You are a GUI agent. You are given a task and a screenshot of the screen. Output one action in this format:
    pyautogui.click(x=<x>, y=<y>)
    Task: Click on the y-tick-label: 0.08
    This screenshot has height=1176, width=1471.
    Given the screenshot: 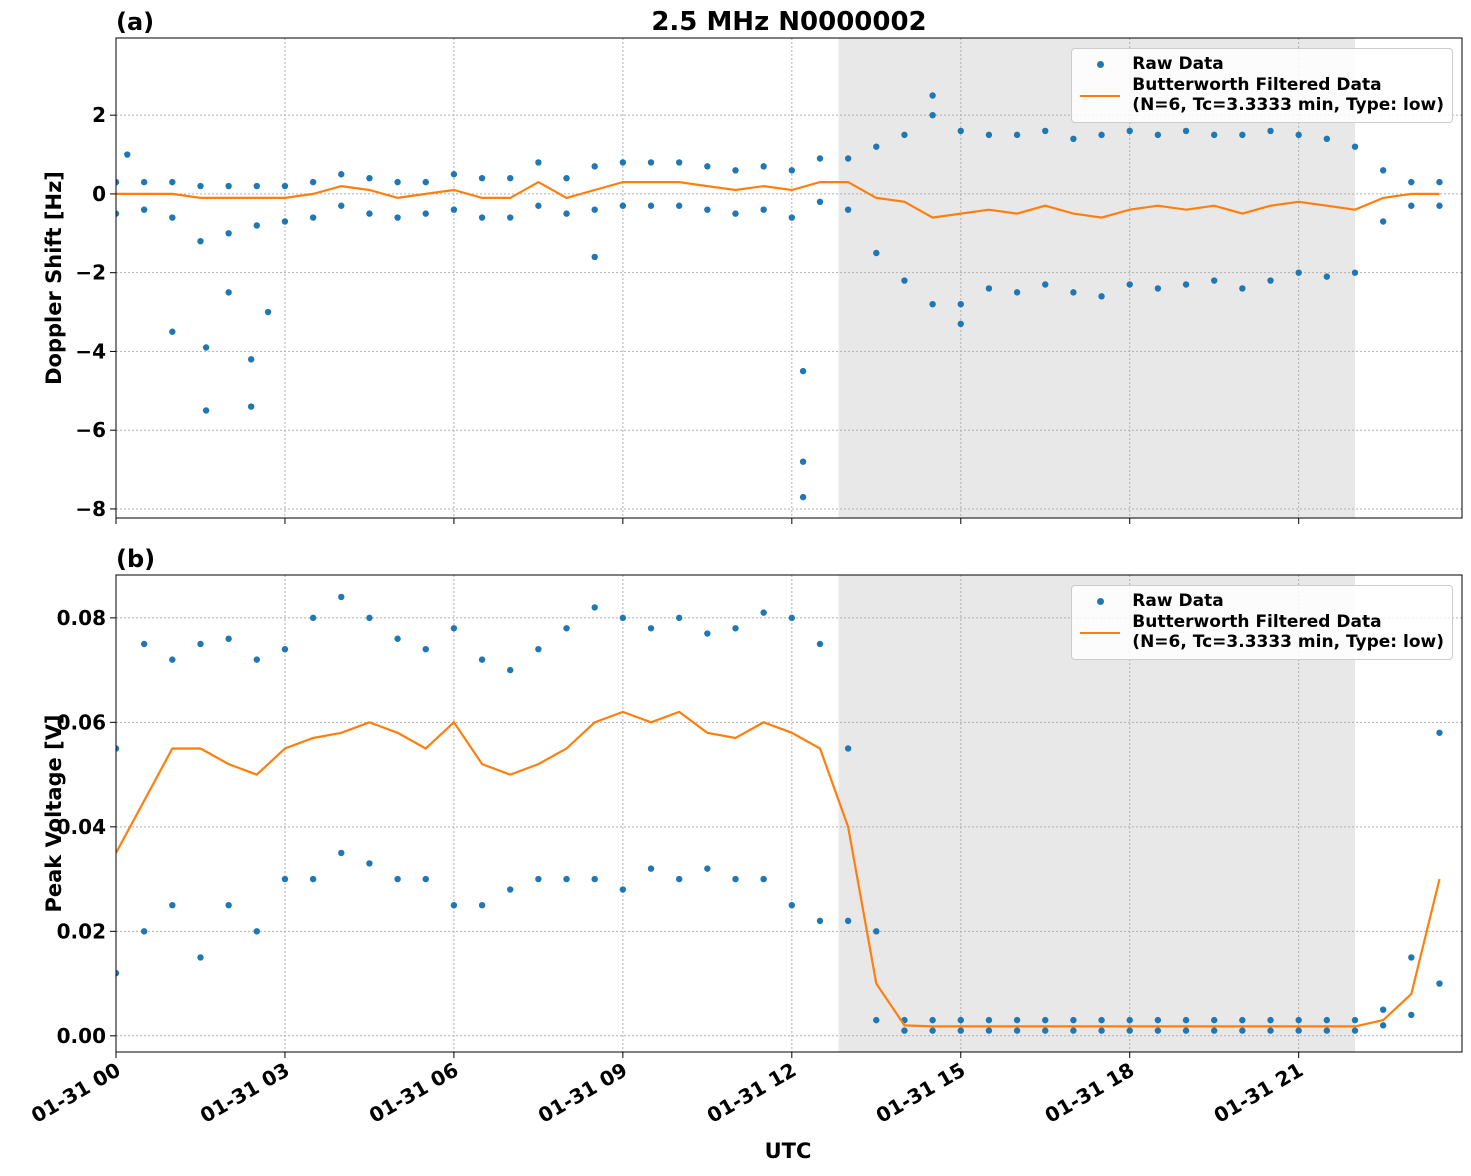 What is the action you would take?
    pyautogui.click(x=81, y=618)
    